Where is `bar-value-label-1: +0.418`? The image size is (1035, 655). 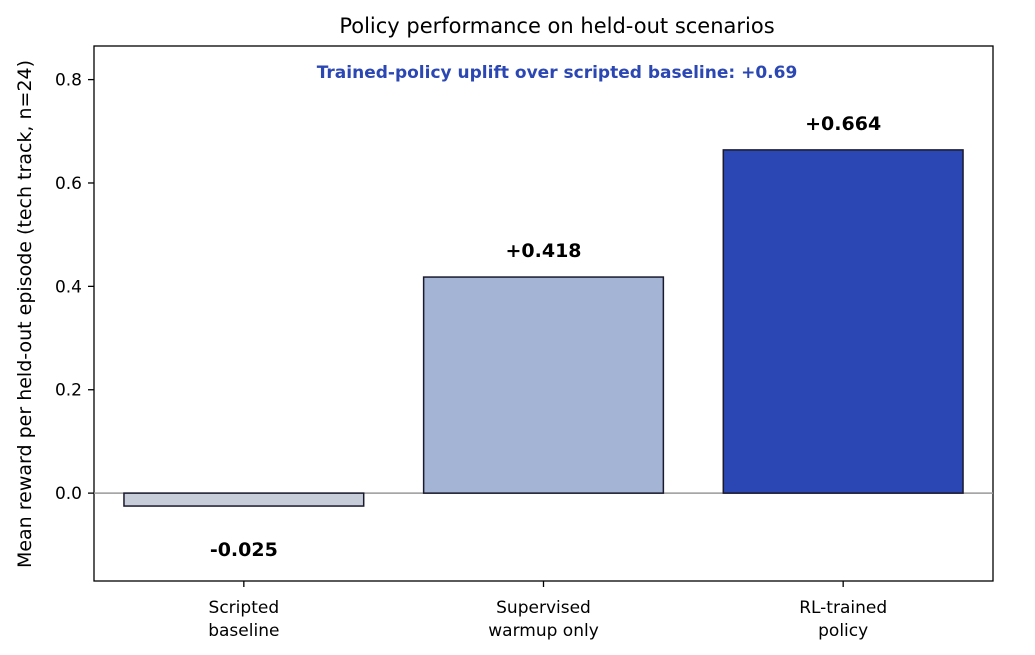 bar-value-label-1: +0.418 is located at coordinates (543, 251).